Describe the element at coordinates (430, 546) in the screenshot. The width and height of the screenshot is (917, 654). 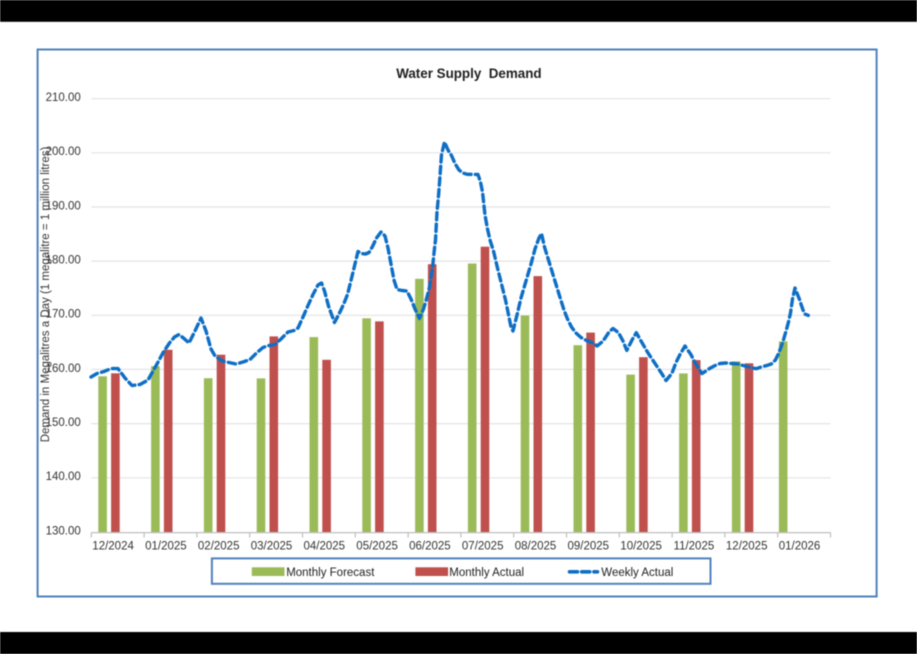
I see `svg-text: 06/2025` at that location.